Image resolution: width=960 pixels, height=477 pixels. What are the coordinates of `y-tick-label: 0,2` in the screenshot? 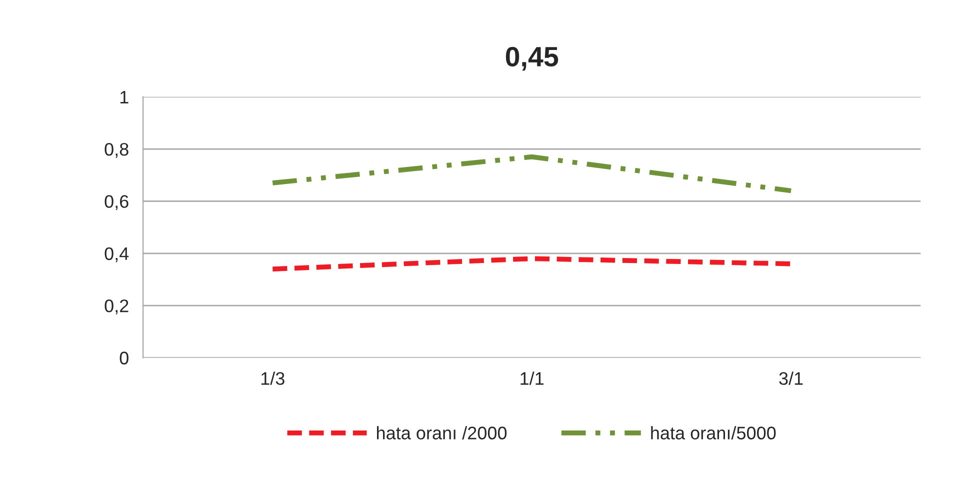 It's located at (116, 307).